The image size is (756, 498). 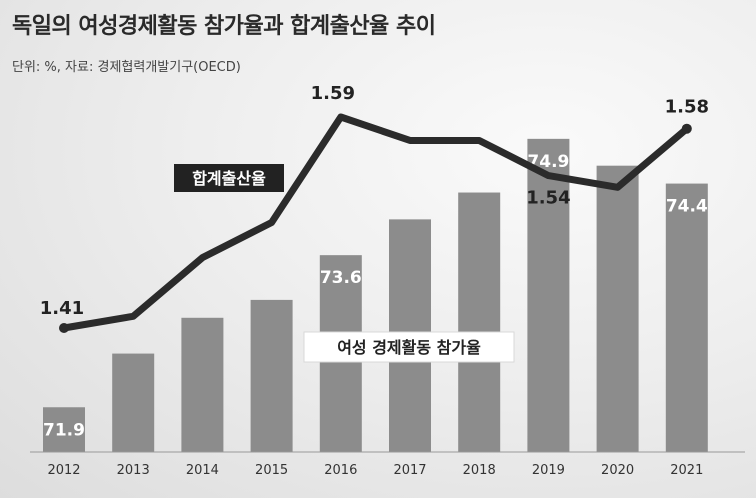 I want to click on chart-title: 독일의 여성경제활동 참가율과 합계출산율 추이, so click(x=224, y=26).